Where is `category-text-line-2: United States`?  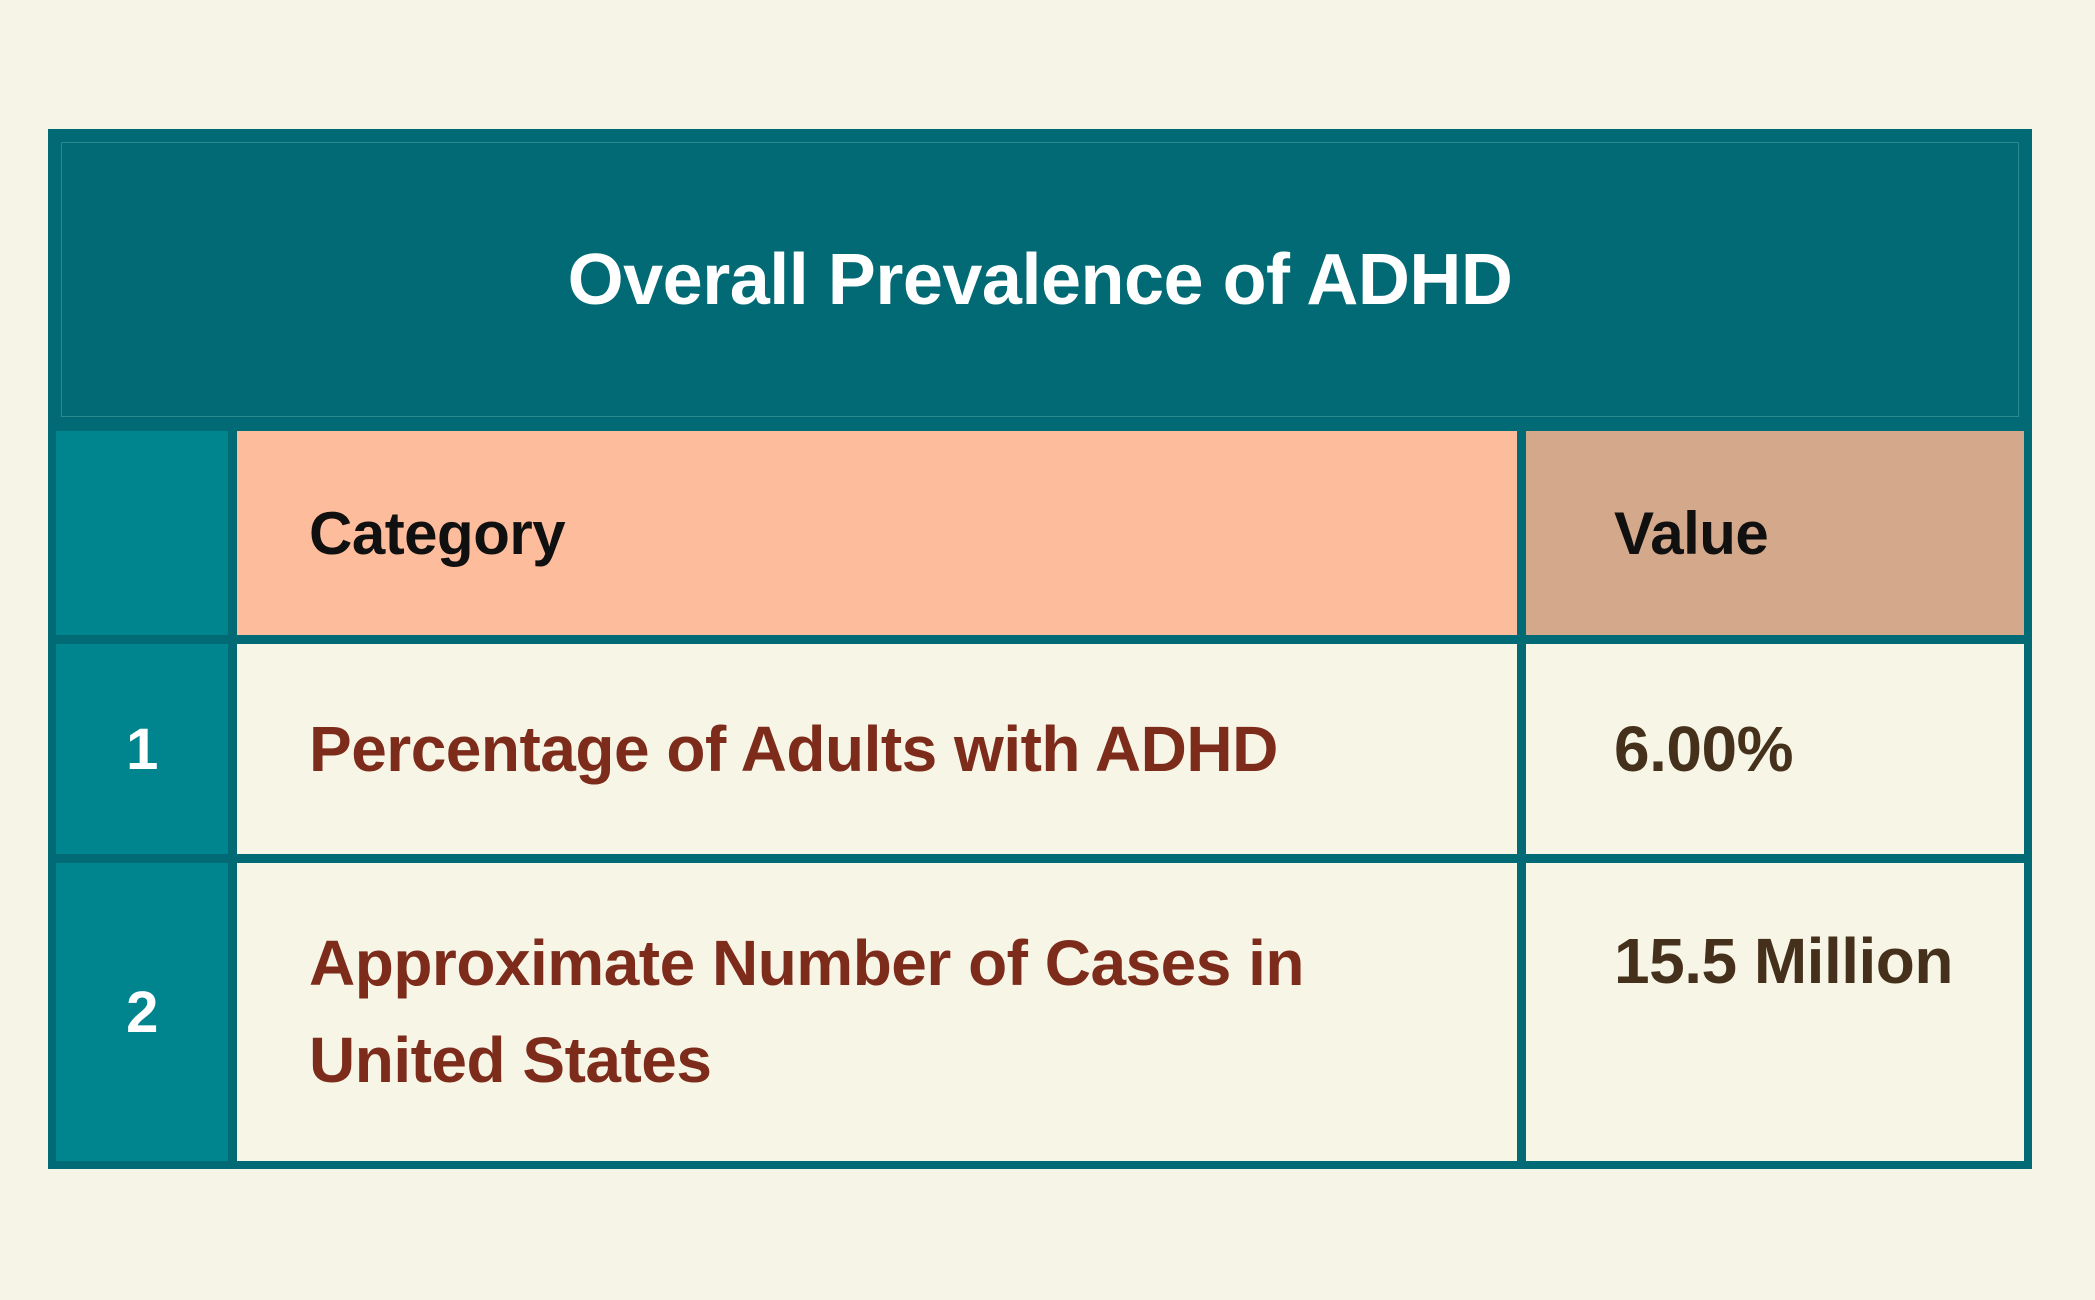 category-text-line-2: United States is located at coordinates (510, 1060).